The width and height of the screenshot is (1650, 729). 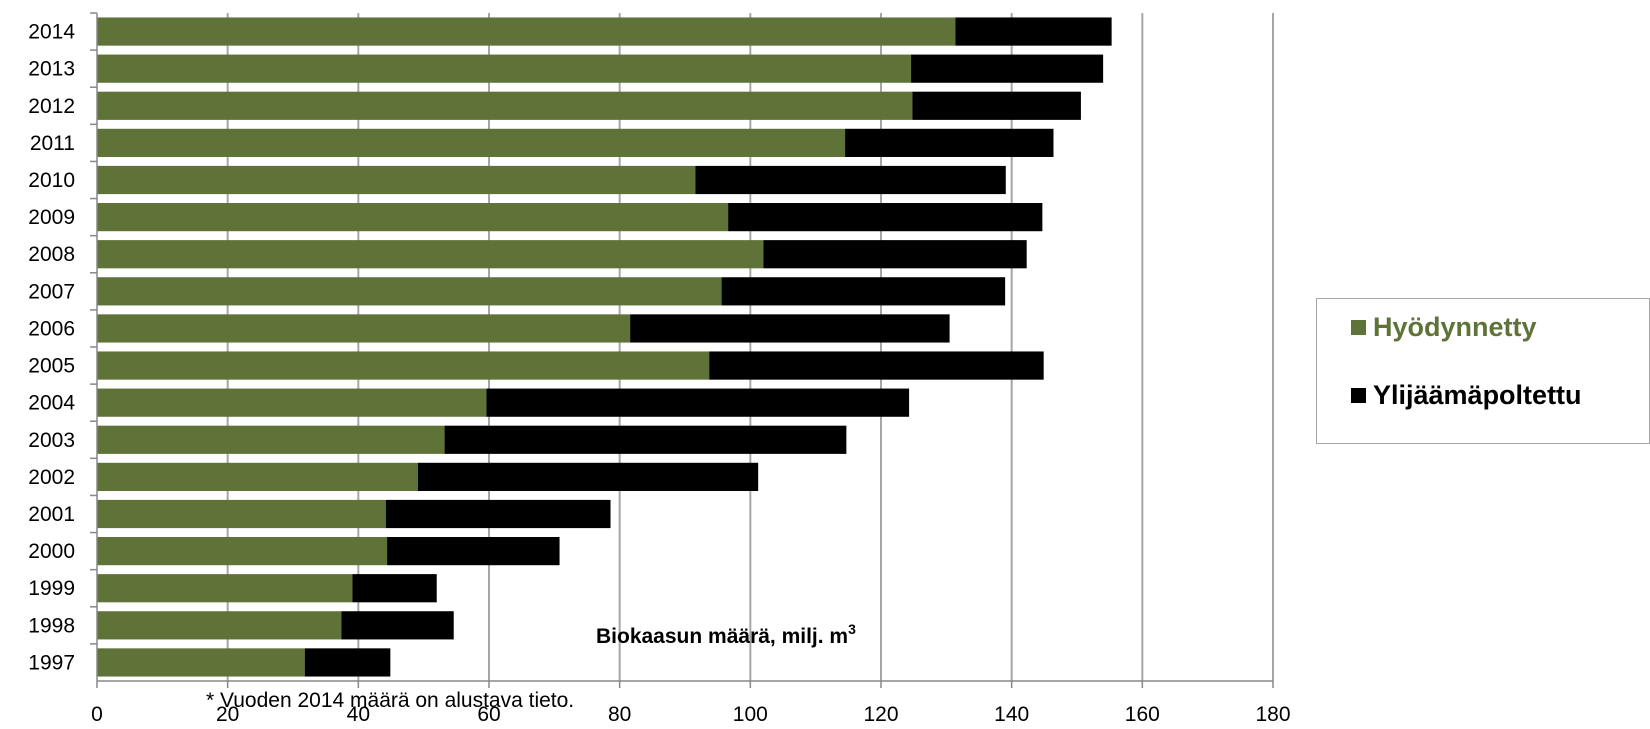 I want to click on y-tick-label-2003: 2003, so click(x=51, y=440).